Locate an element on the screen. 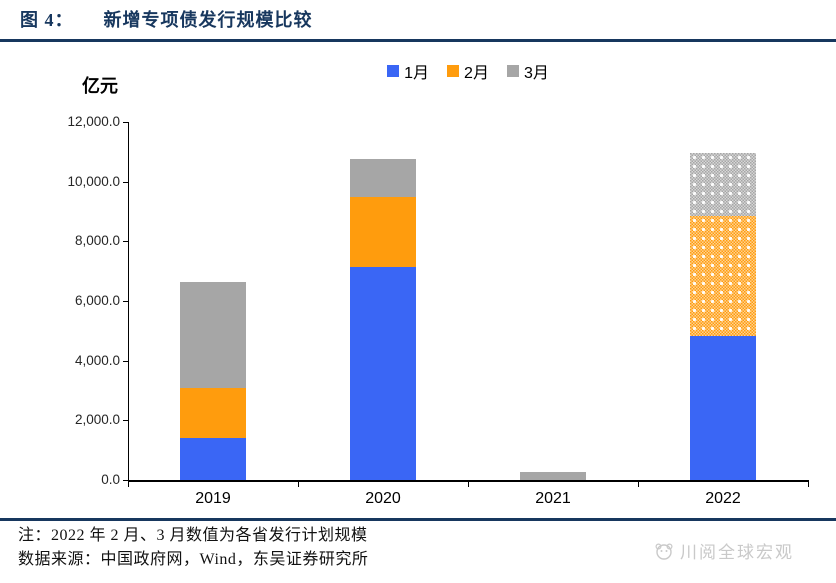 This screenshot has width=836, height=583. watermark: 川阅全球宏观 is located at coordinates (723, 550).